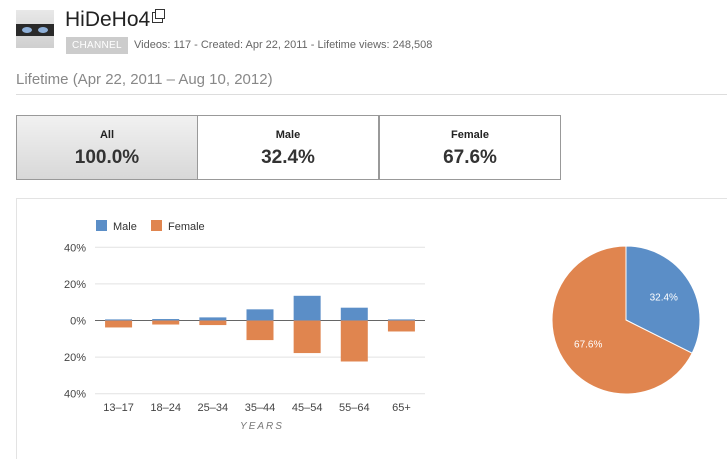 Image resolution: width=727 pixels, height=459 pixels. What do you see at coordinates (622, 320) in the screenshot?
I see `pie-slice-female` at bounding box center [622, 320].